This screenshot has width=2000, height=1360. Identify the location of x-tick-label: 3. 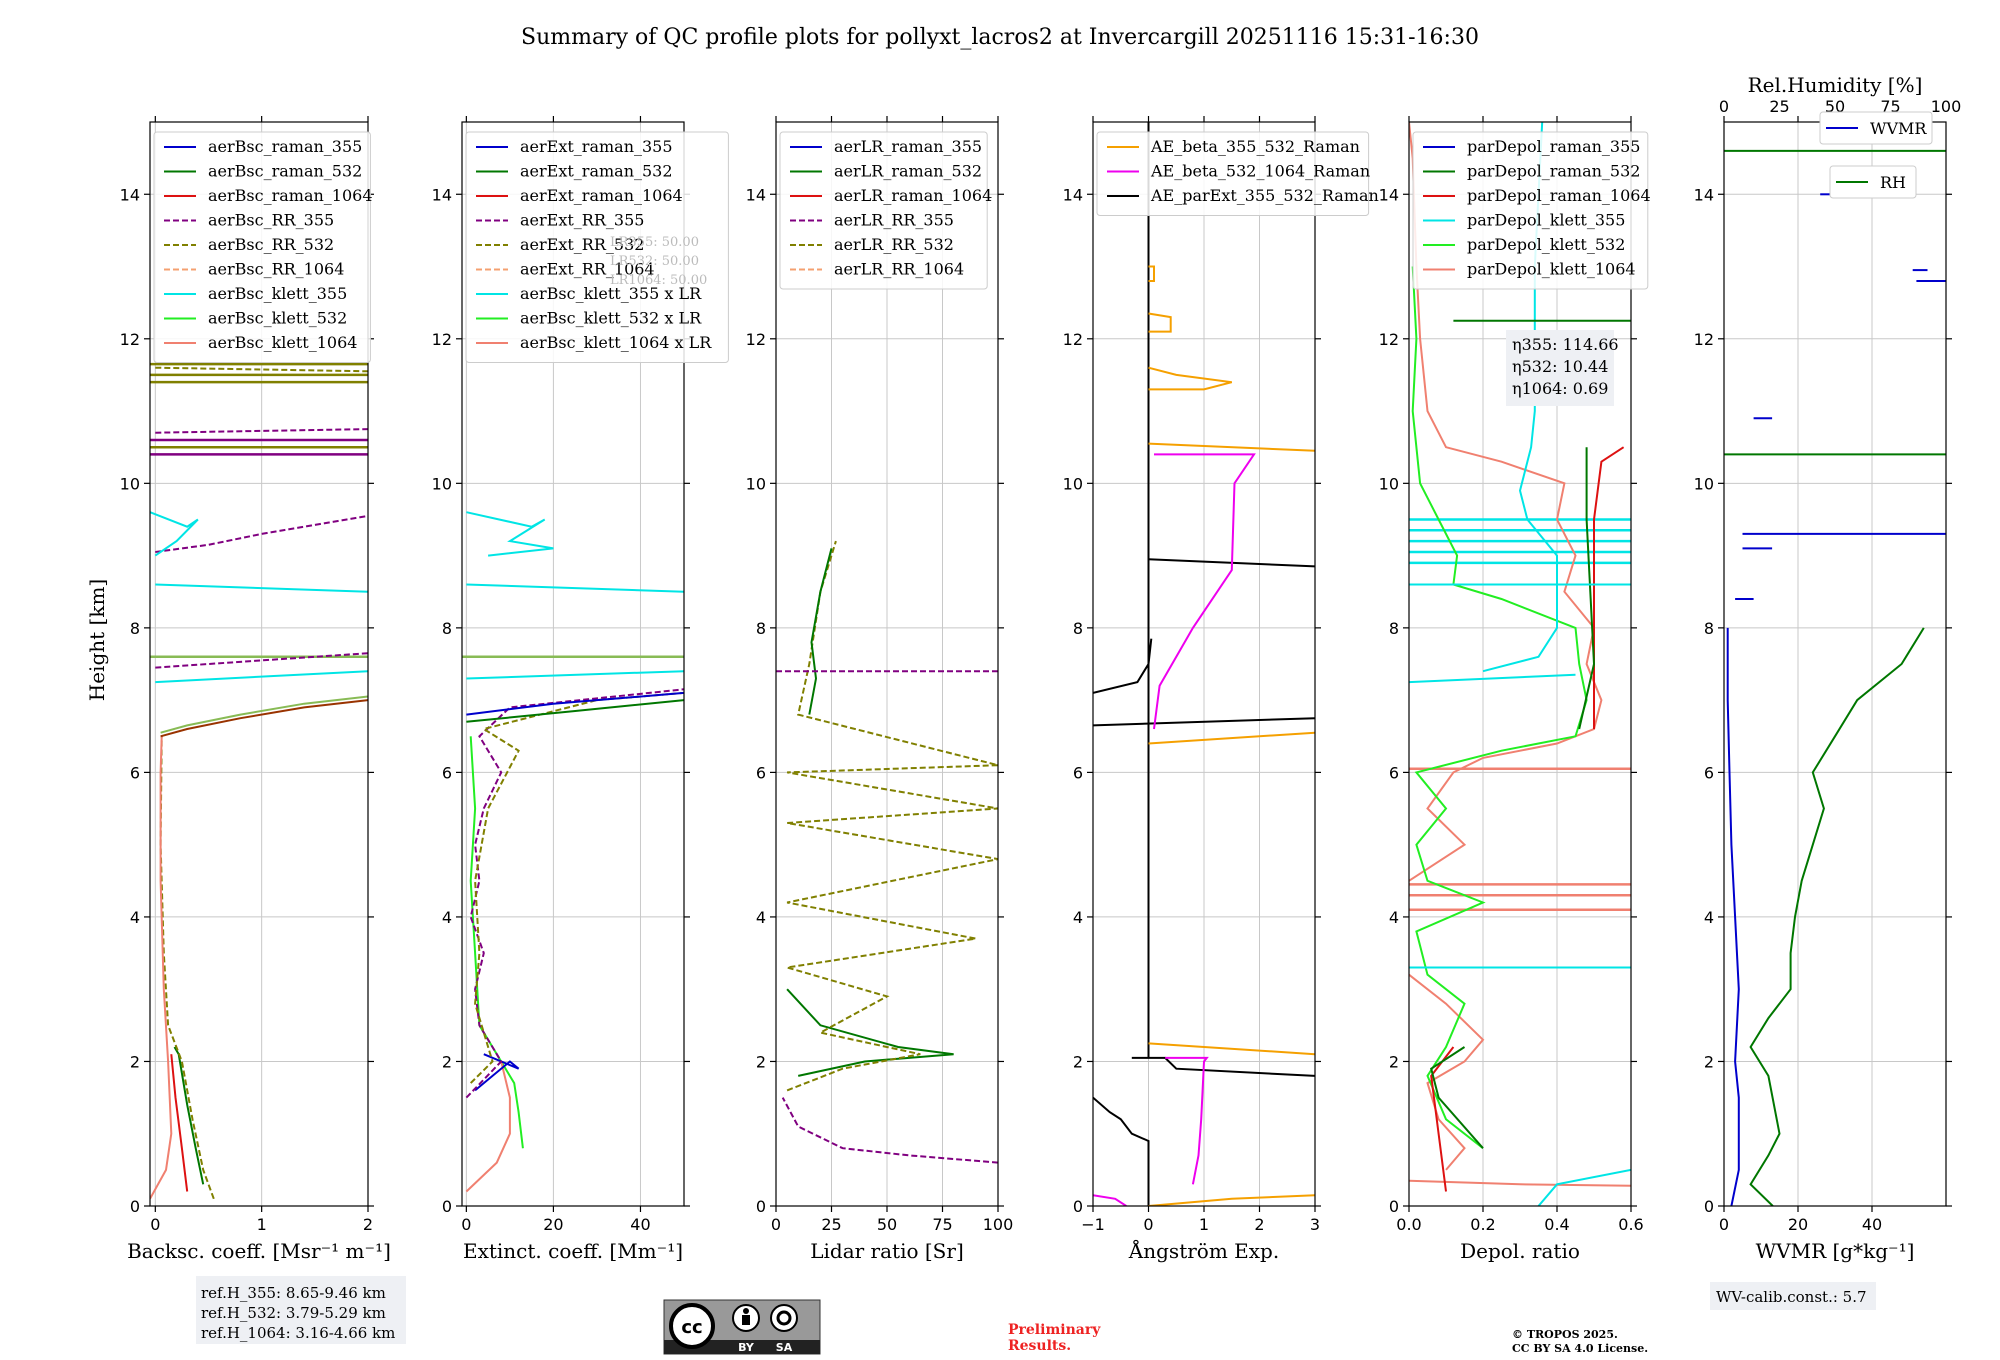
(1315, 1224).